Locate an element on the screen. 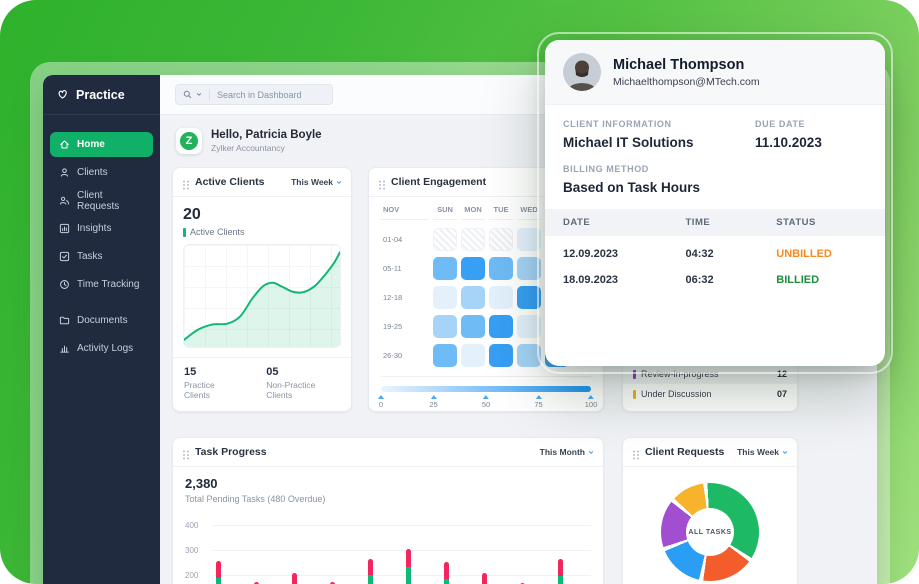  scale-gradient-bar is located at coordinates (486, 389).